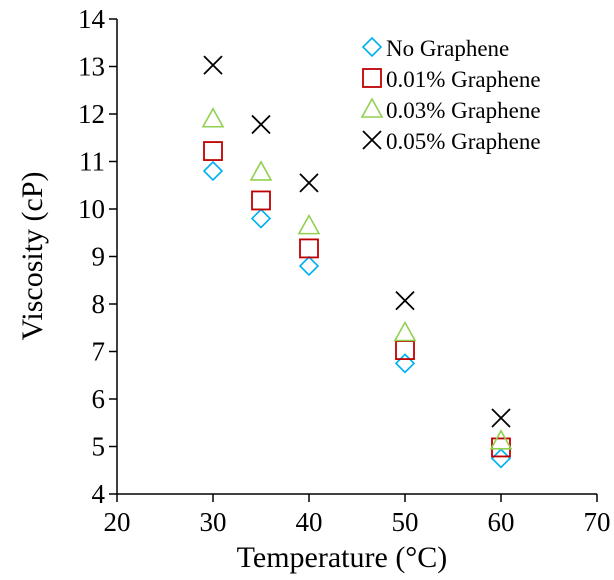 The width and height of the screenshot is (614, 580). I want to click on y-tick-label: 8, so click(99, 304).